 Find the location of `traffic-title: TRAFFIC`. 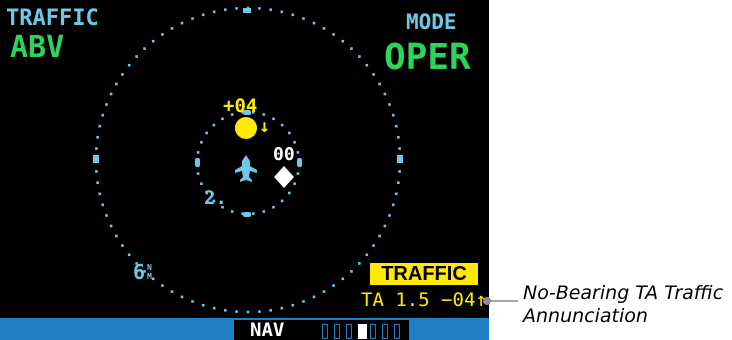

traffic-title: TRAFFIC is located at coordinates (52, 18).